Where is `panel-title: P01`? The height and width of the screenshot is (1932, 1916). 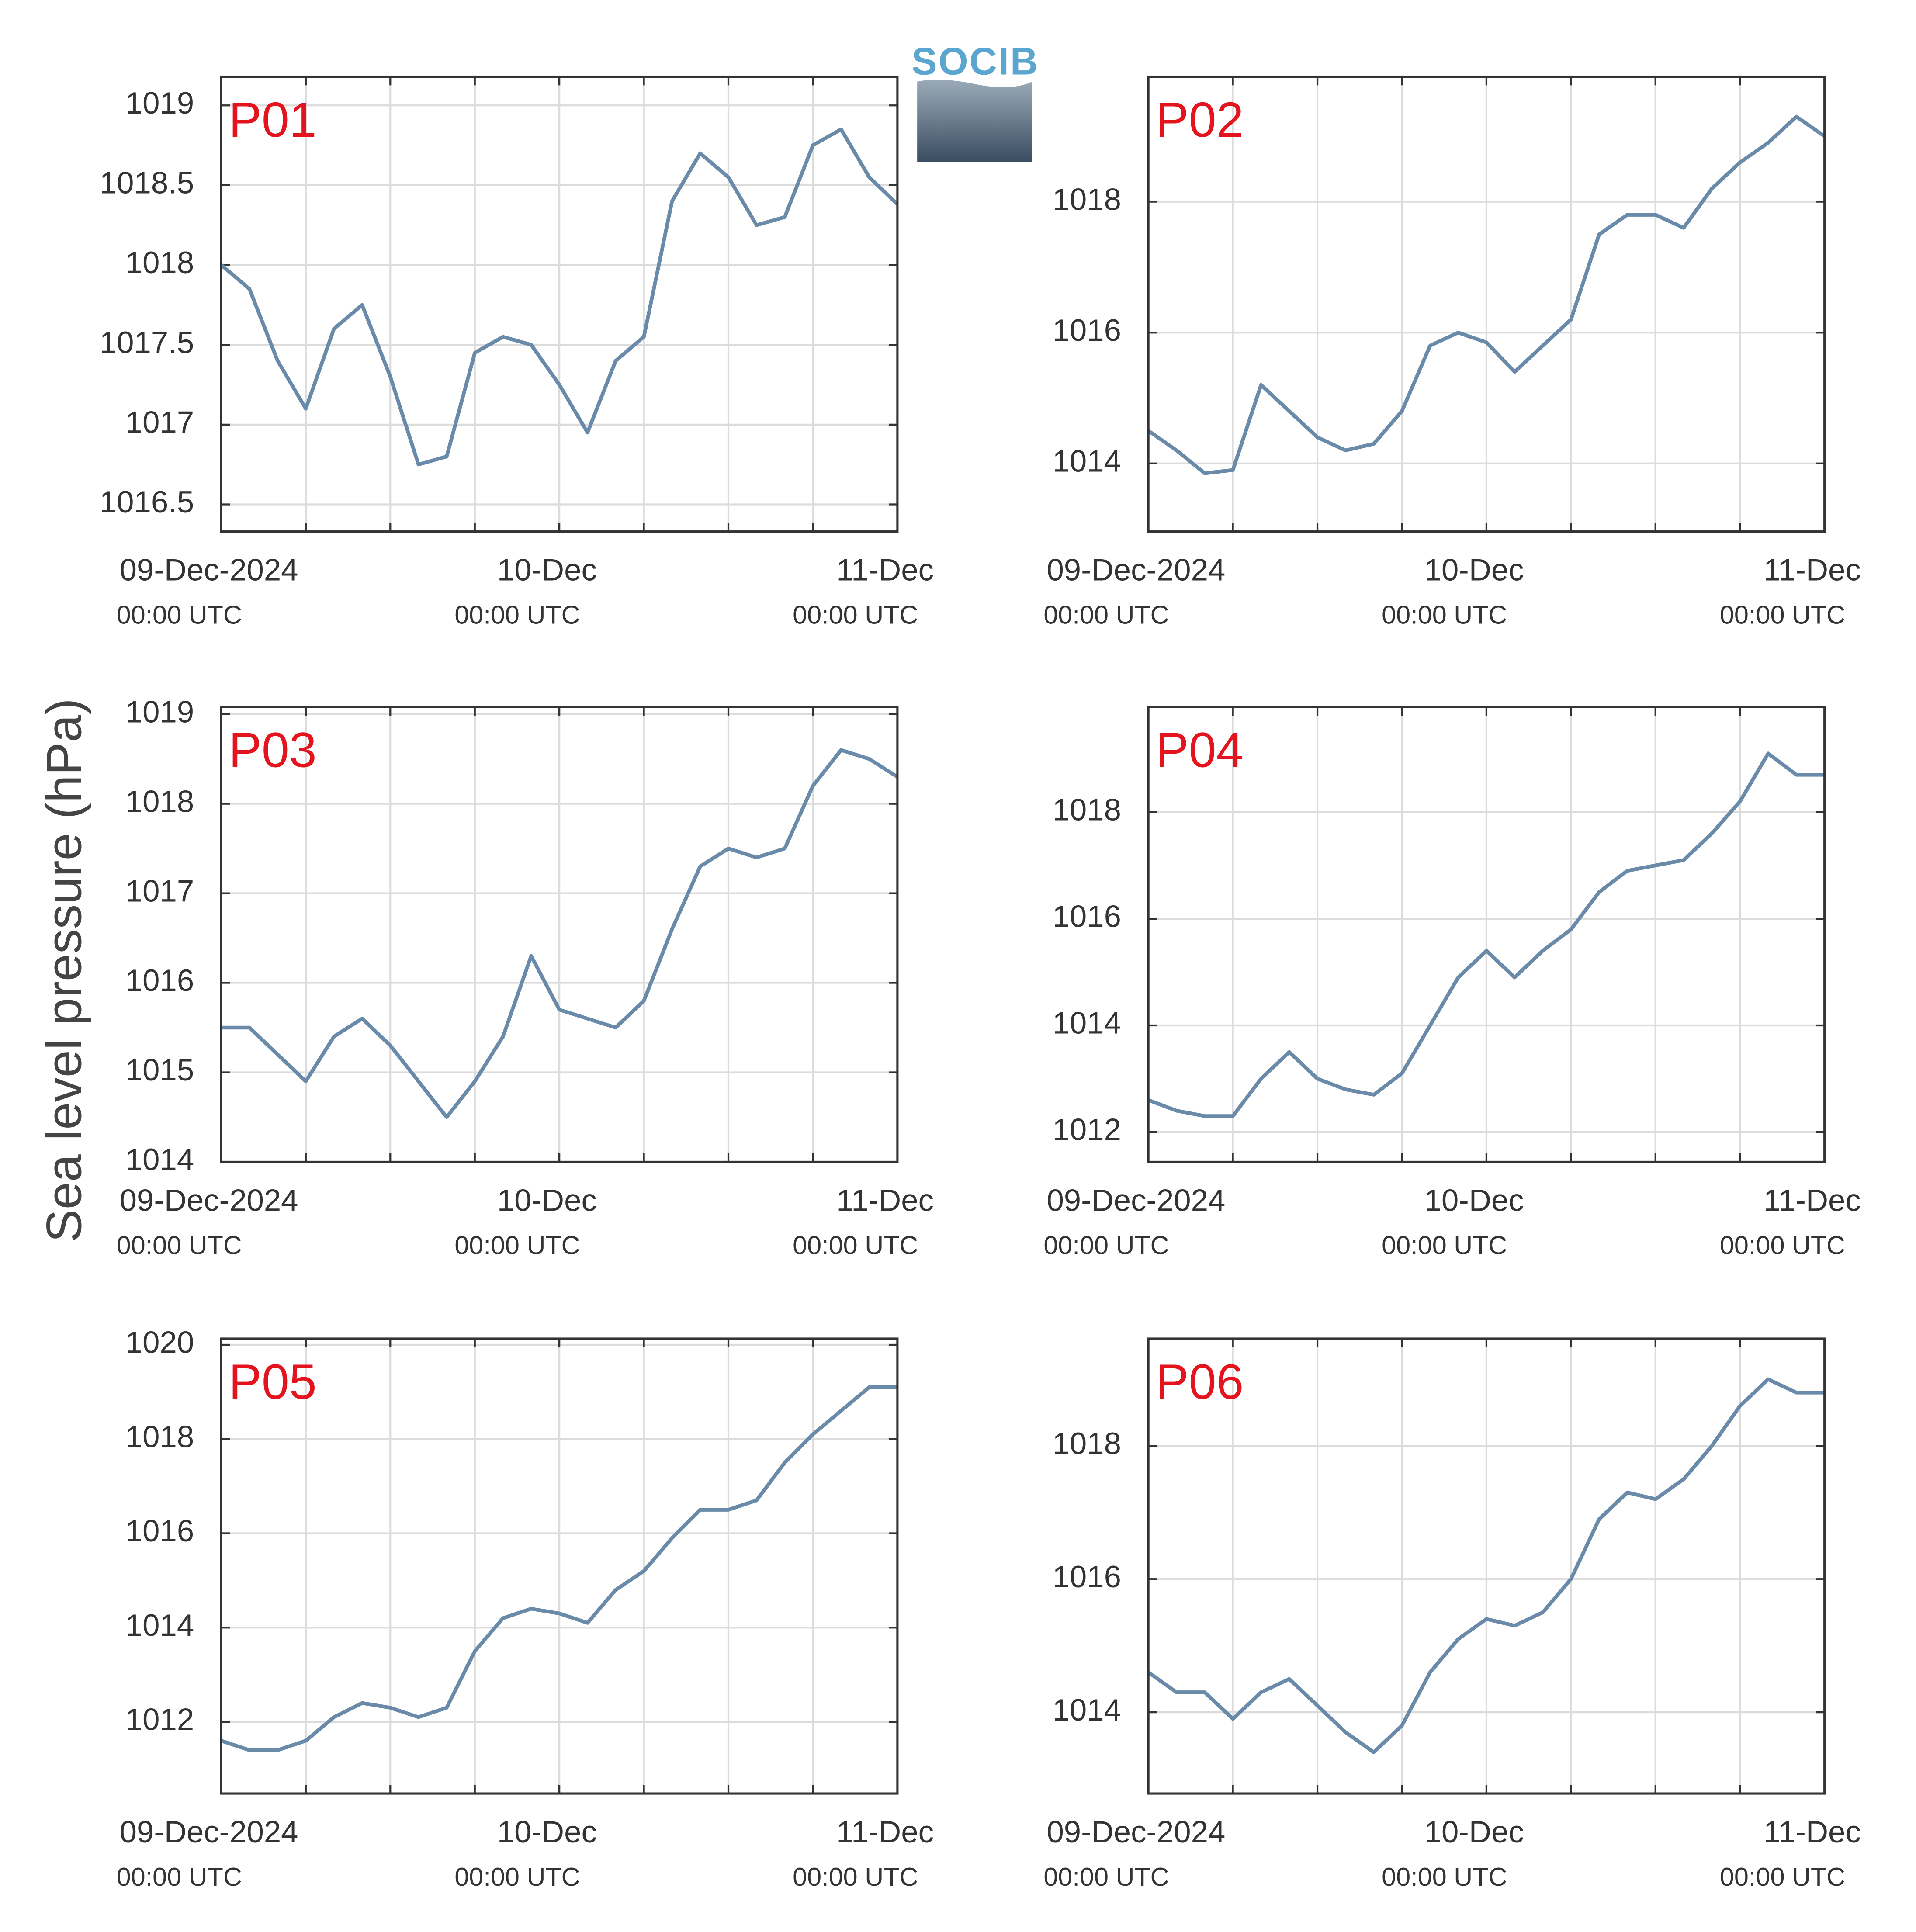 panel-title: P01 is located at coordinates (272, 119).